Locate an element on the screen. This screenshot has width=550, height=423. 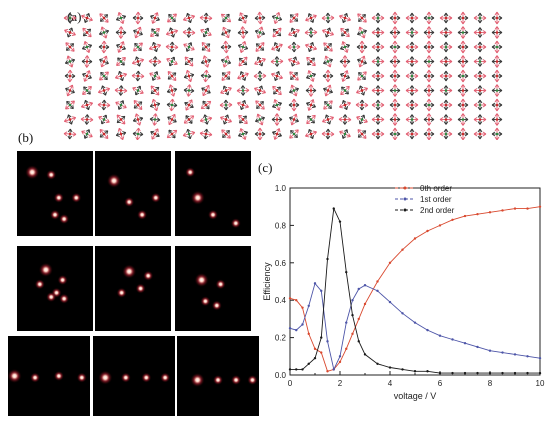
legend-marker is located at coordinates (405, 199).